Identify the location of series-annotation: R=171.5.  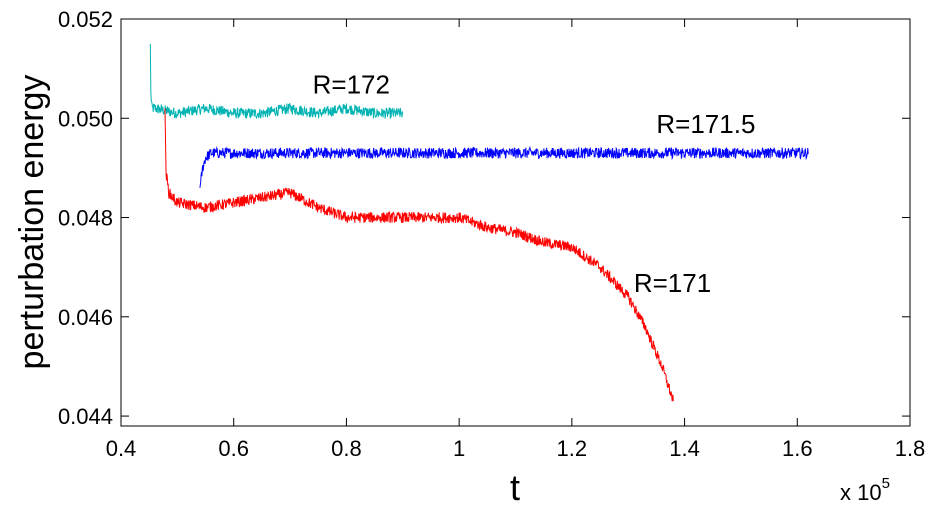
(705, 124).